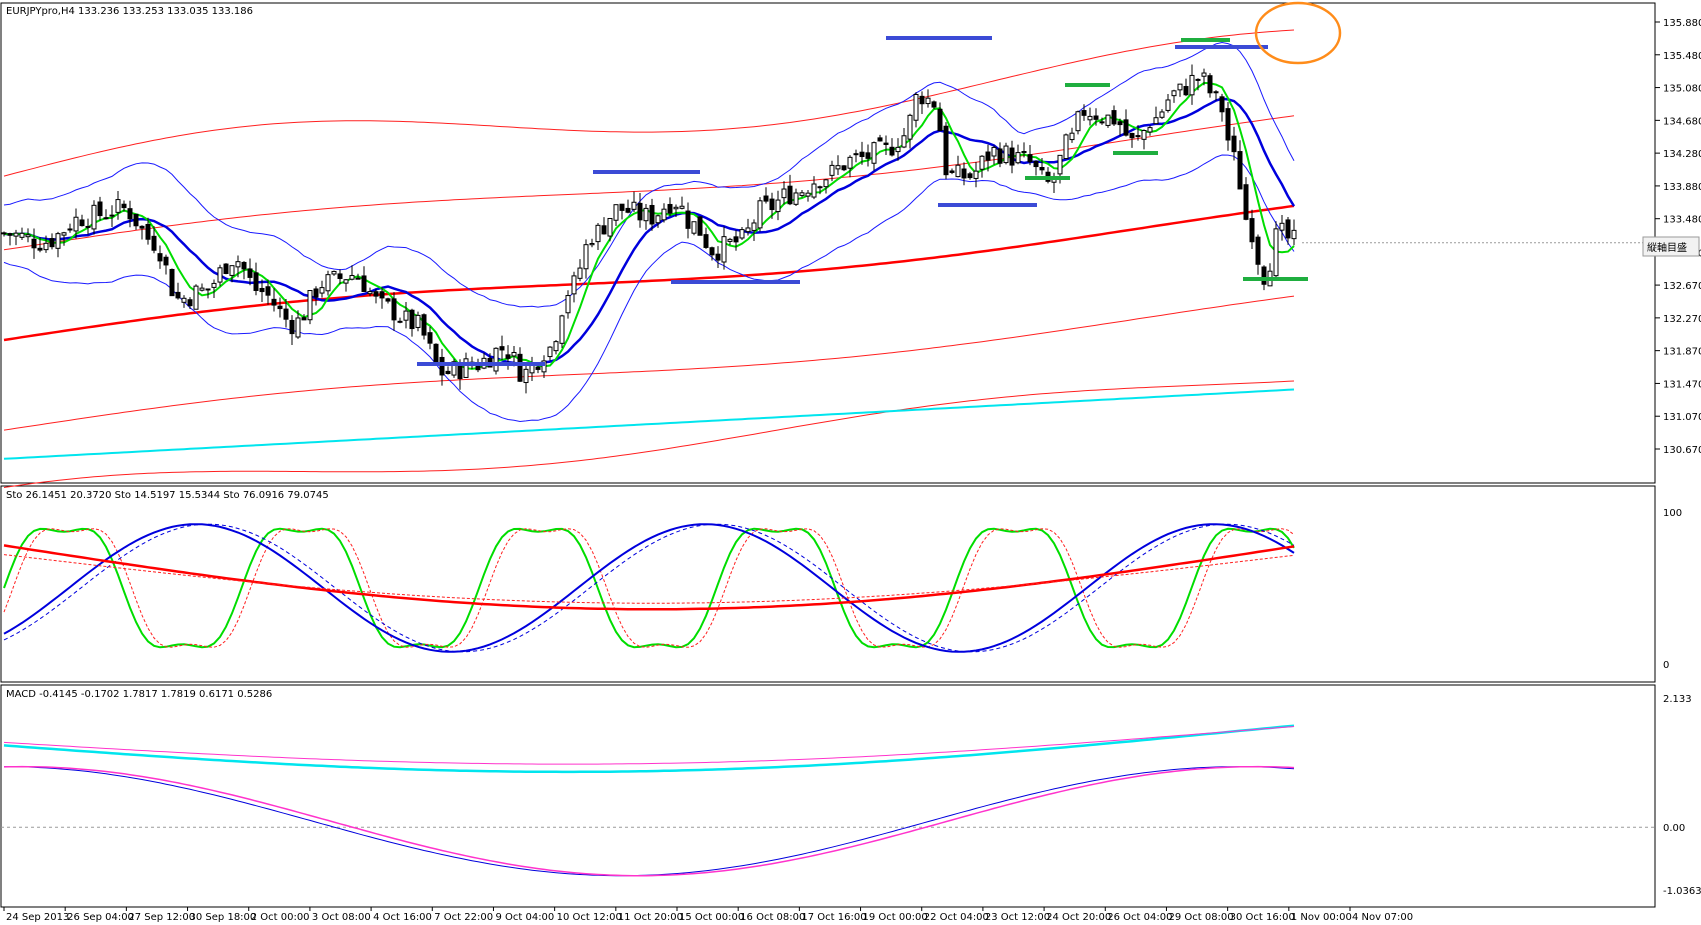  I want to click on time-tick-label: 30 Sep 18:00, so click(223, 917).